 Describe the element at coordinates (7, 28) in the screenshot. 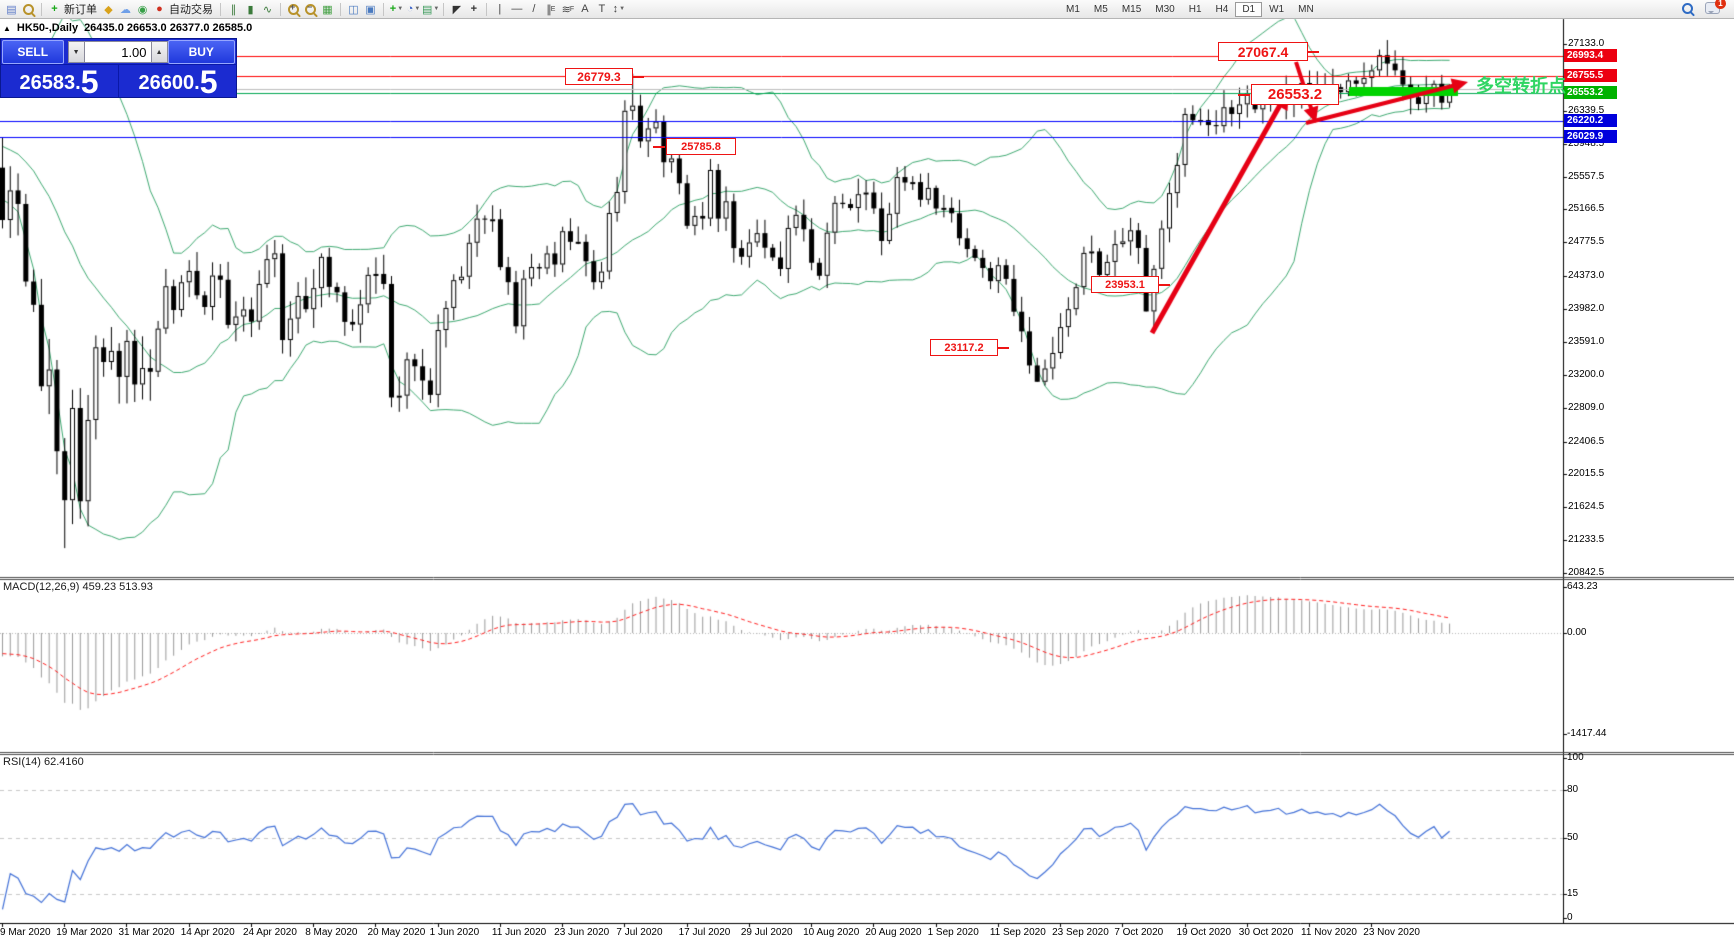

I see `collapse-icon: ▲` at that location.